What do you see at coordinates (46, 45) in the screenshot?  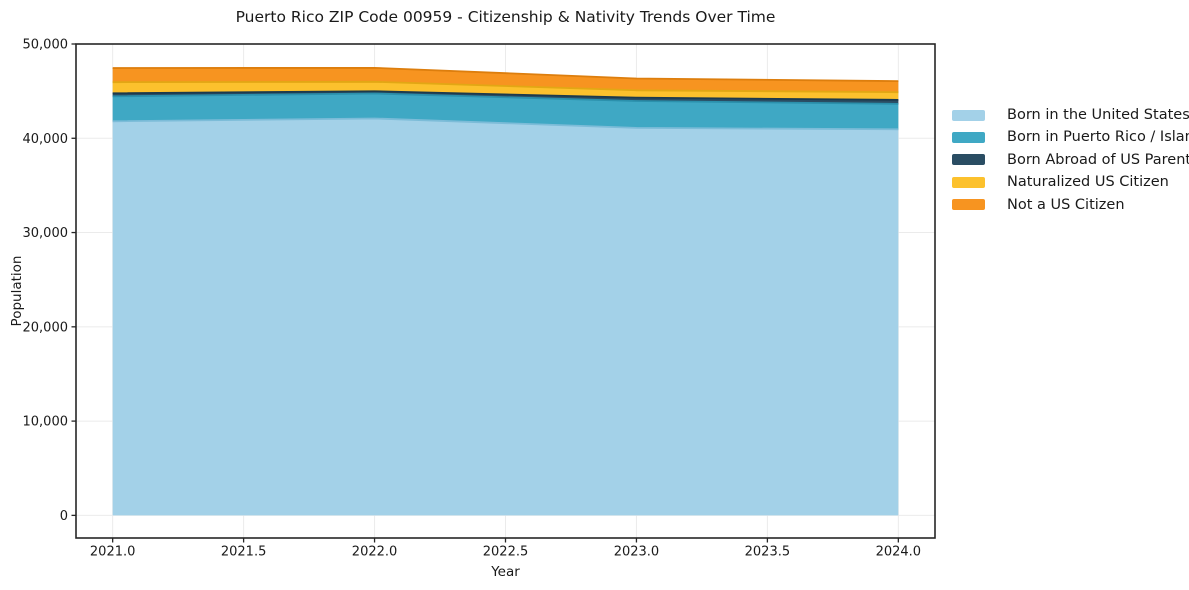 I see `y-tick-label: 50,000` at bounding box center [46, 45].